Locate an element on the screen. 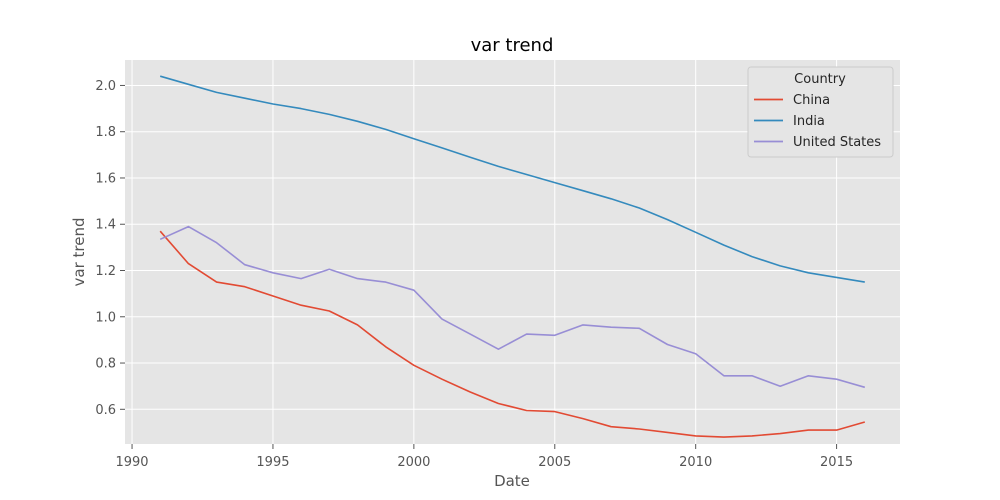 The image size is (1000, 500). y-axis-ticks: 0.6 0.8 1.0 1.2 1.4 1.6 1.8 2.0 is located at coordinates (110, 248).